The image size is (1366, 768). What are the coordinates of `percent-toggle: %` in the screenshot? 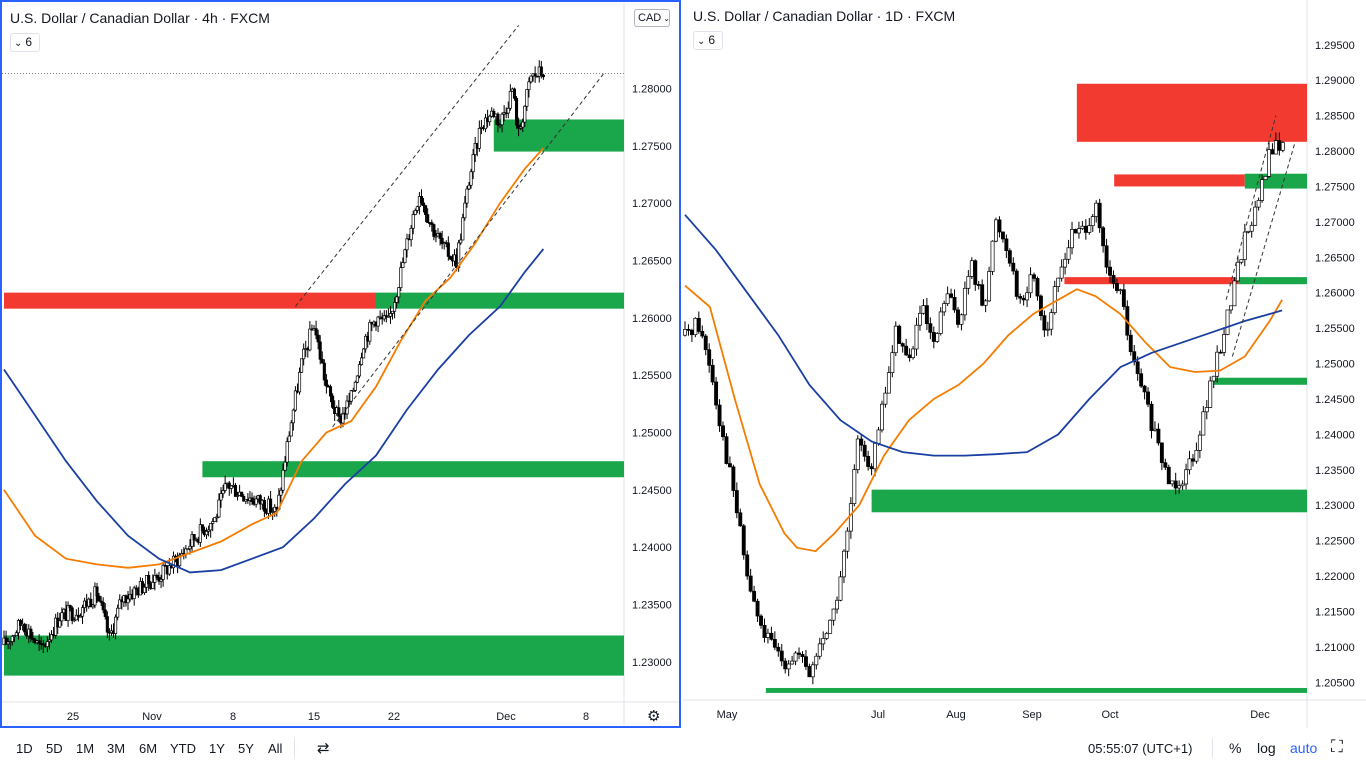 It's located at (1235, 748).